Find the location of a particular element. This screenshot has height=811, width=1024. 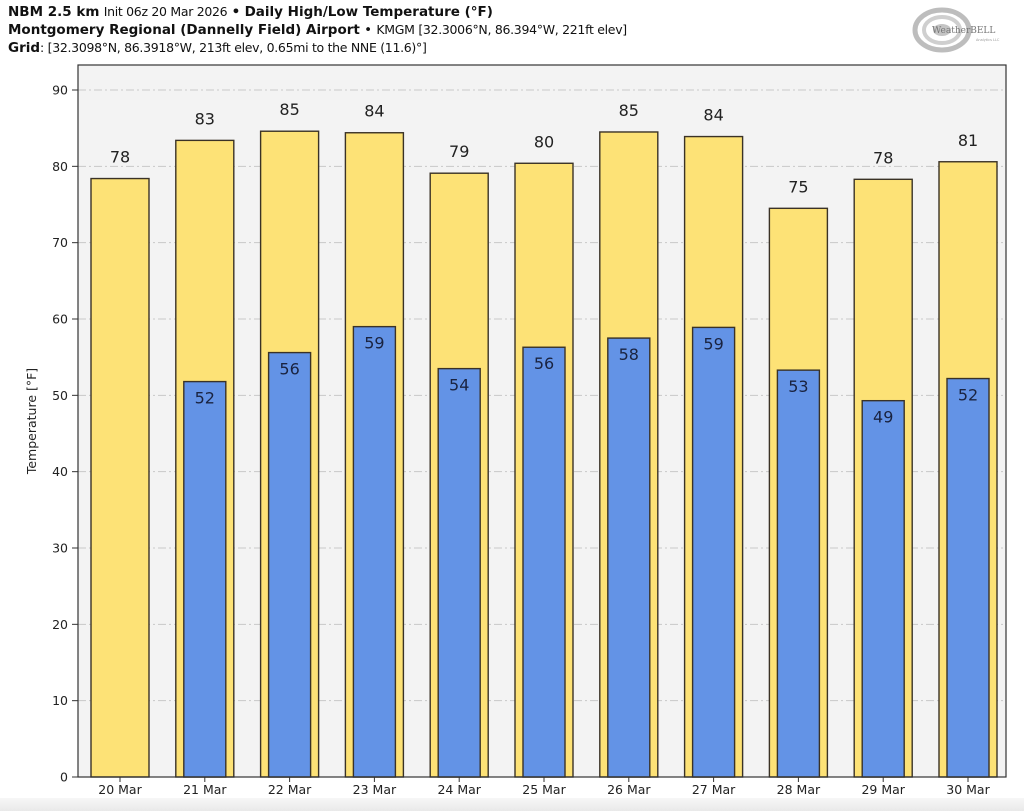

x-tick-label-date: 23 Mar is located at coordinates (375, 789).